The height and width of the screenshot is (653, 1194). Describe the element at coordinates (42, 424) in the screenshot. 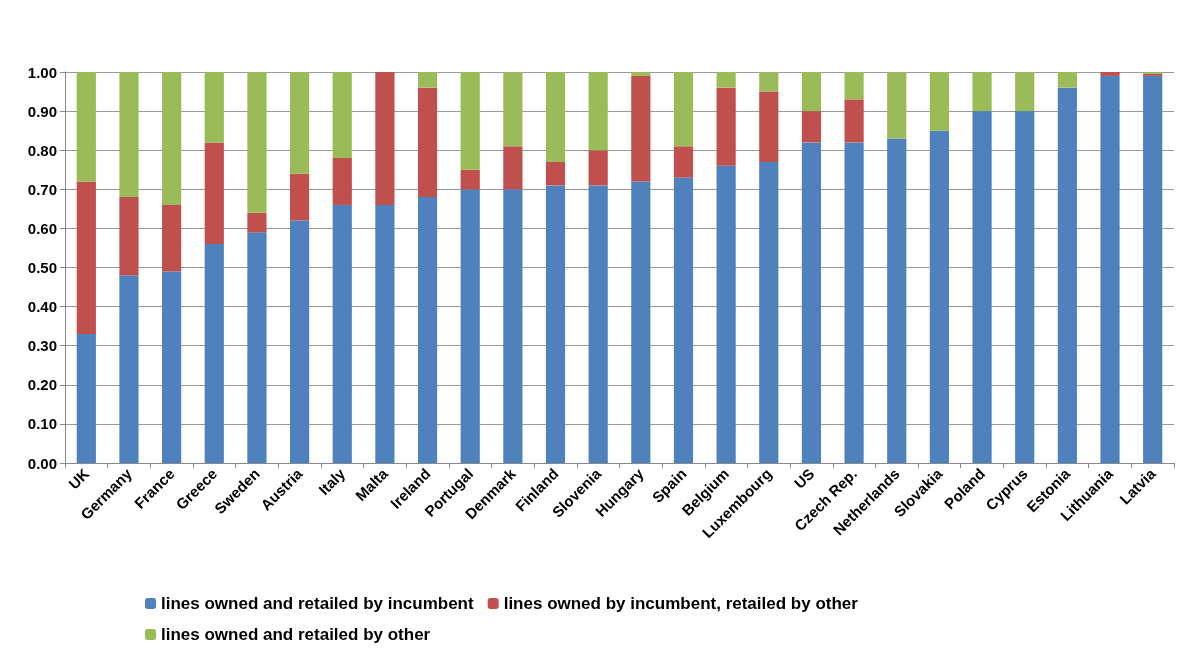

I see `y-tick-label: 0.10` at that location.